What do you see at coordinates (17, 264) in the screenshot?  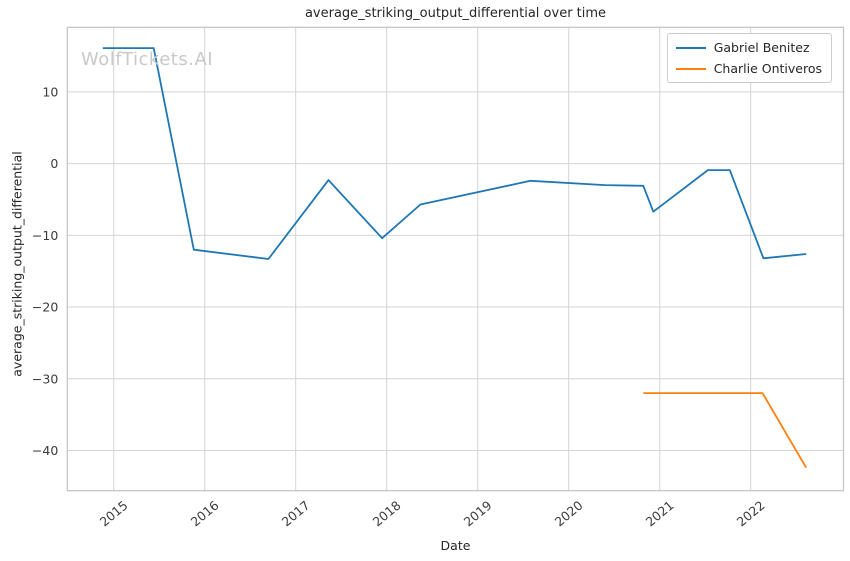 I see `y-axis-title: average_striking_output_differential` at bounding box center [17, 264].